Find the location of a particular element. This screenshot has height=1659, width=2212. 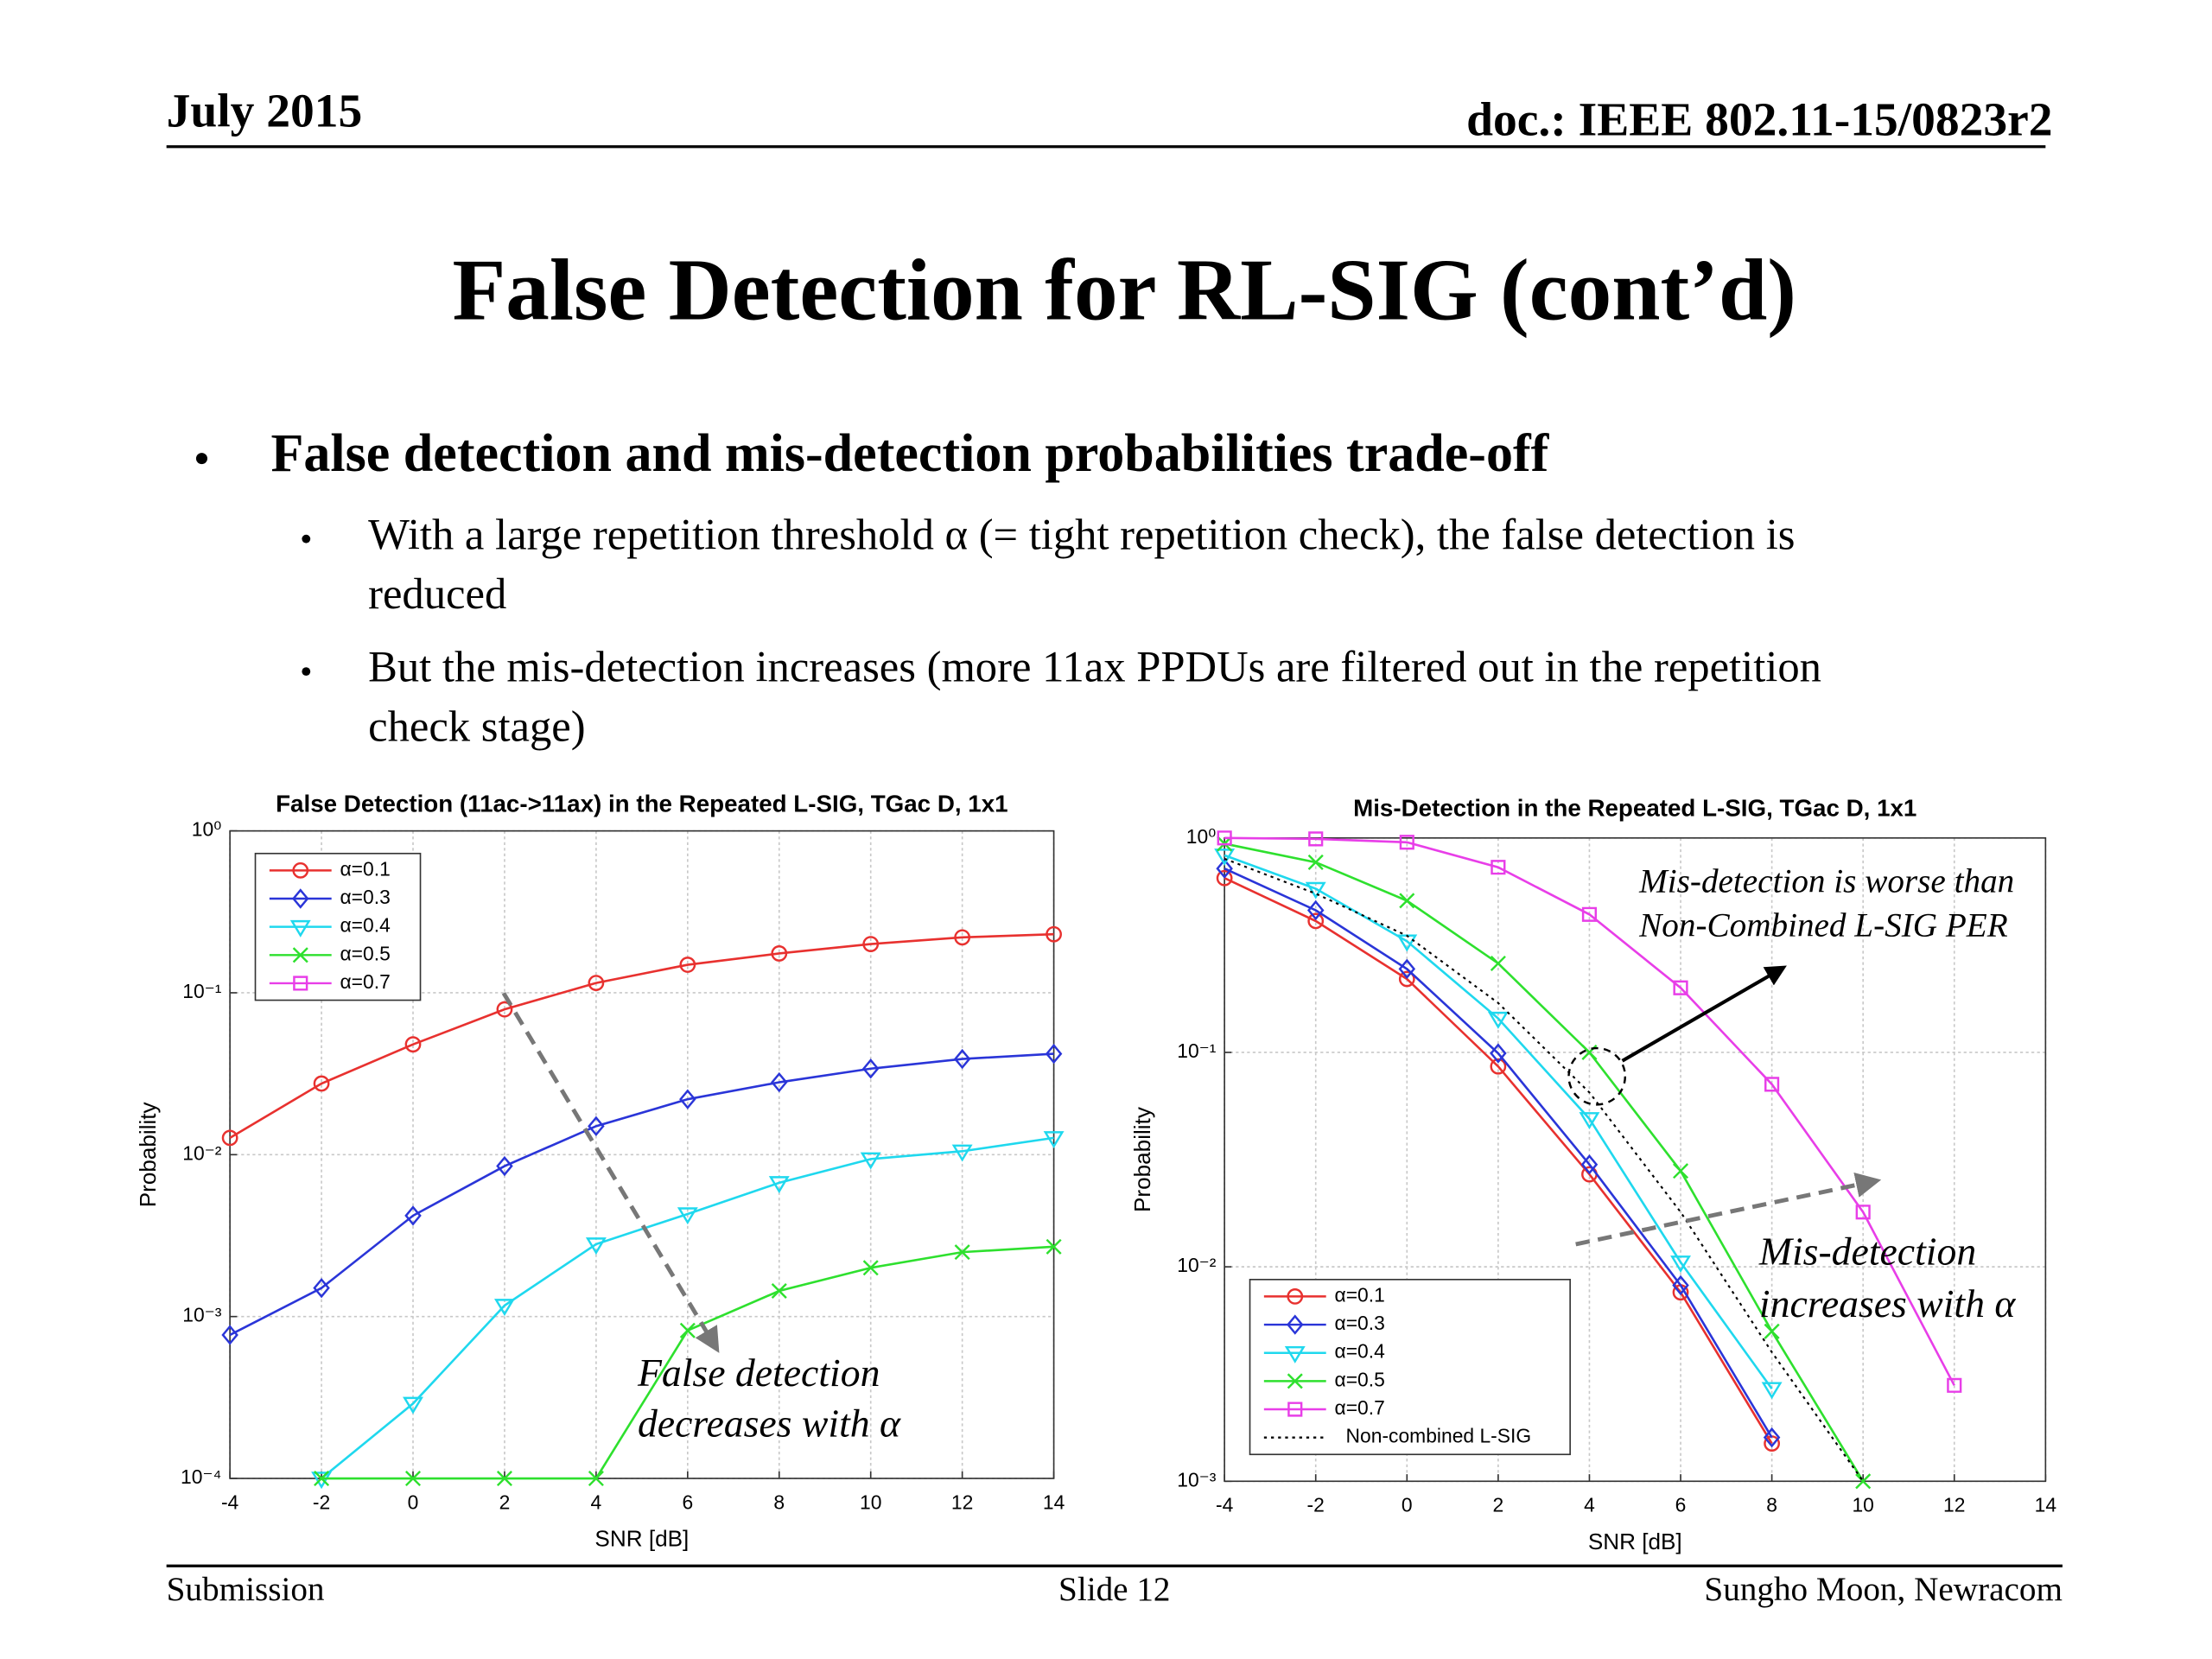

sub-bullet is located at coordinates (306, 538).